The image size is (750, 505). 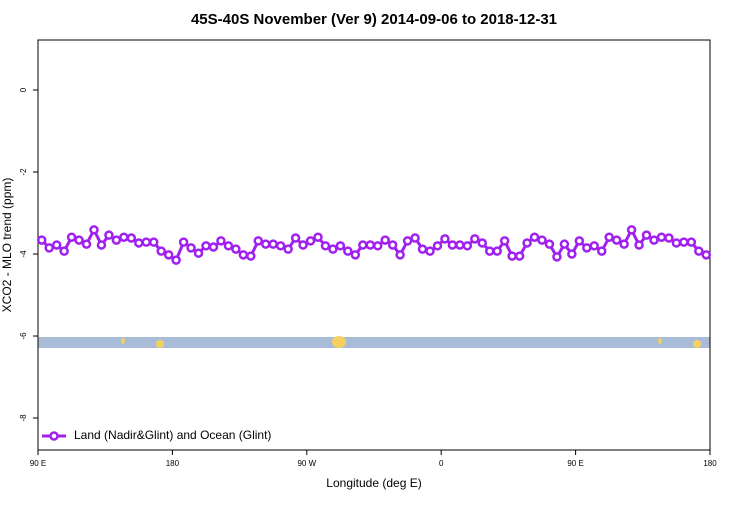 I want to click on ocean-band, so click(x=374, y=342).